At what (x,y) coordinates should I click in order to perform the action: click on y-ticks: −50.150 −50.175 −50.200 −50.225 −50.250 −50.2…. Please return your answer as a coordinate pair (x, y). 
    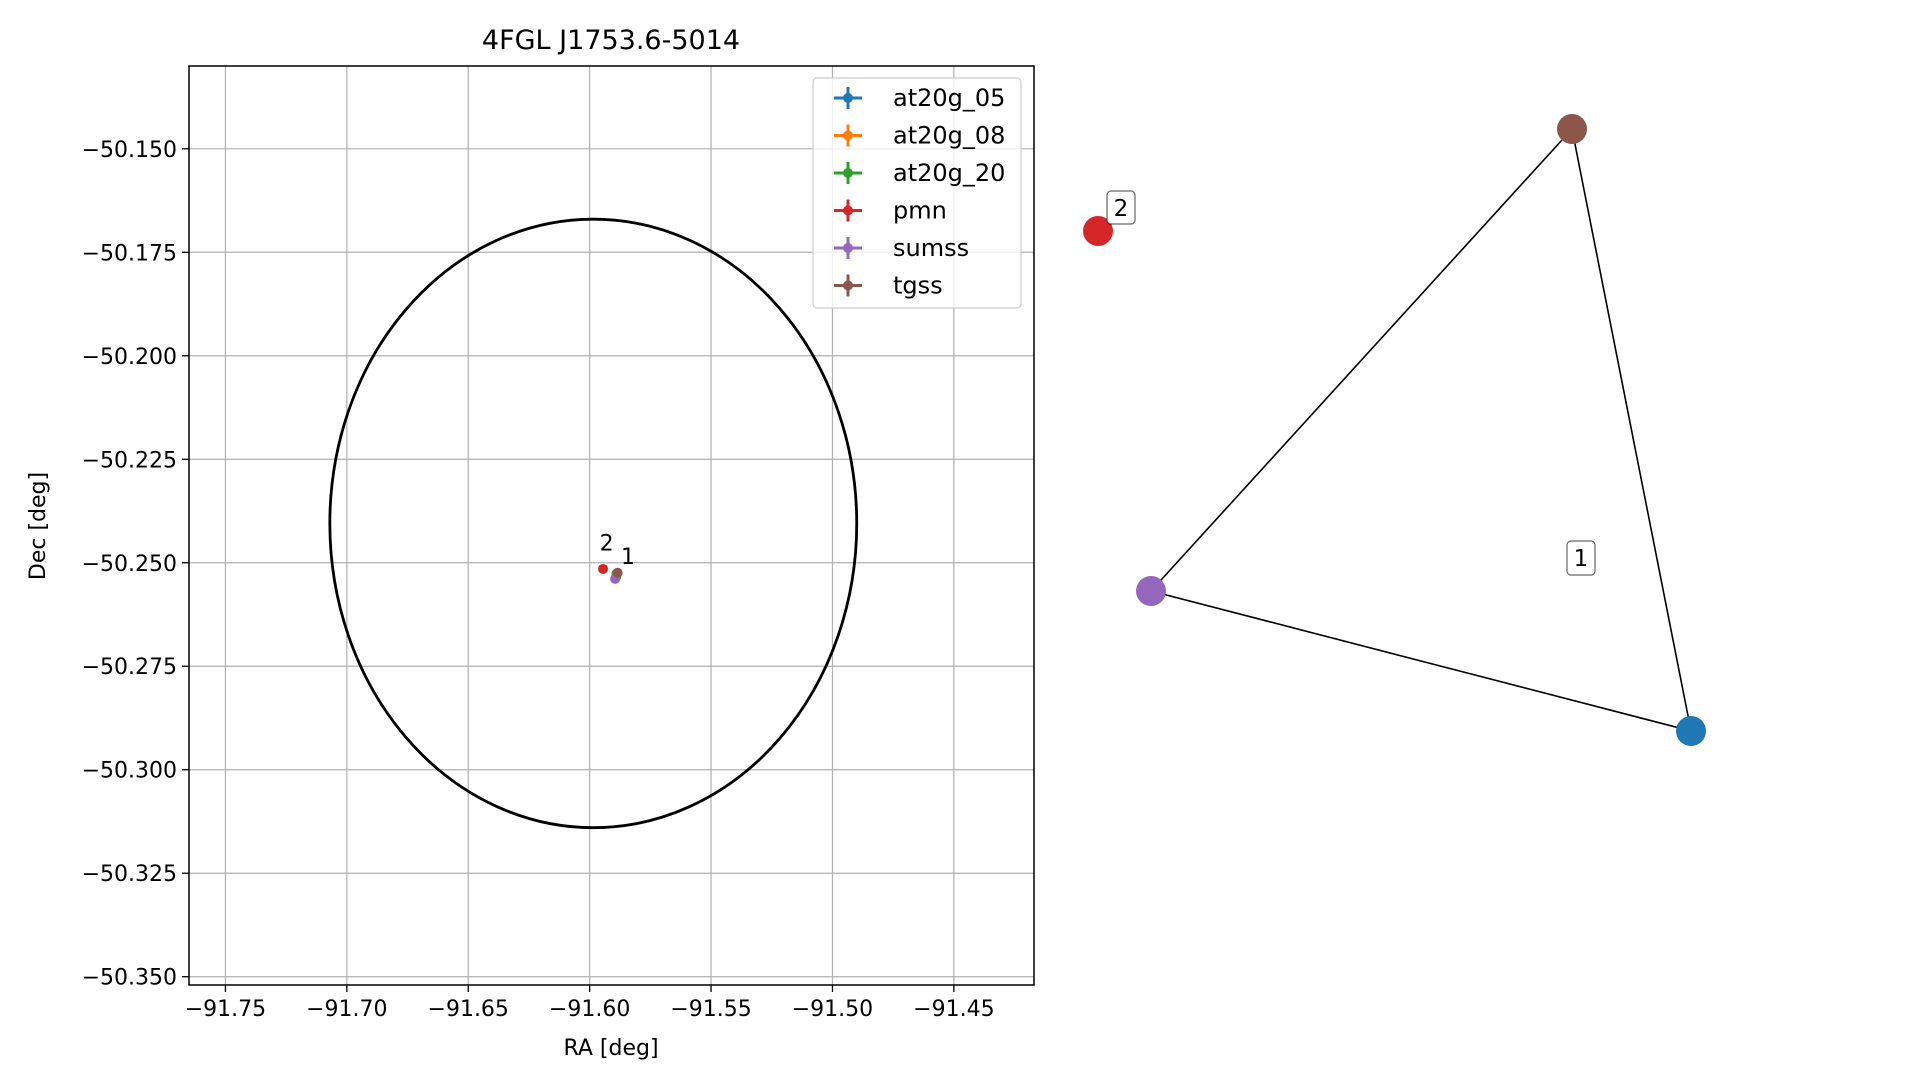
    Looking at the image, I should click on (135, 564).